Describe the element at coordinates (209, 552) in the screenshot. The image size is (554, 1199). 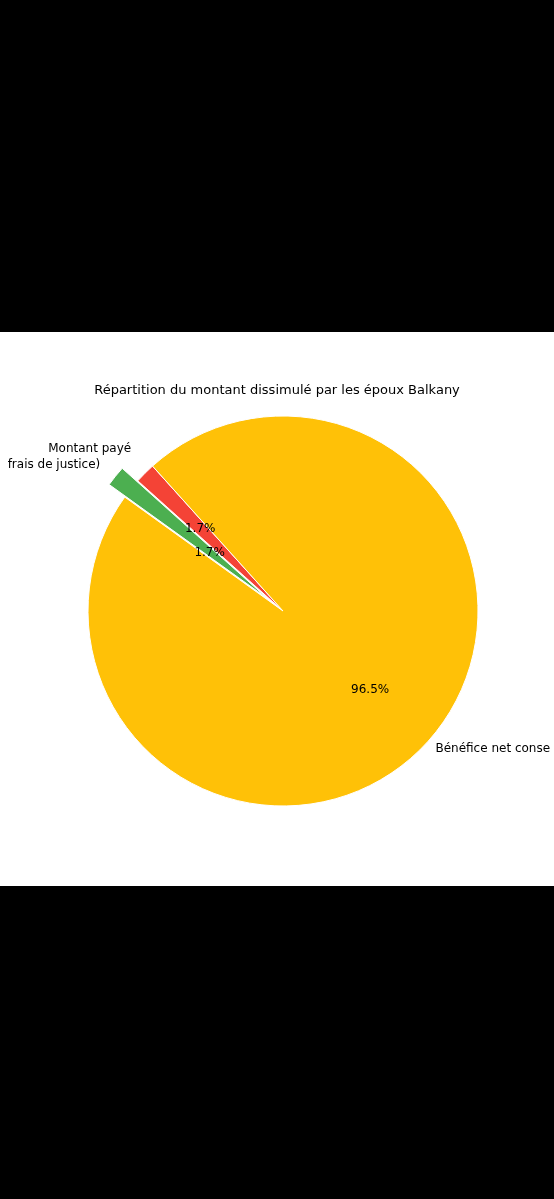
I see `data-label: 1.7%` at that location.